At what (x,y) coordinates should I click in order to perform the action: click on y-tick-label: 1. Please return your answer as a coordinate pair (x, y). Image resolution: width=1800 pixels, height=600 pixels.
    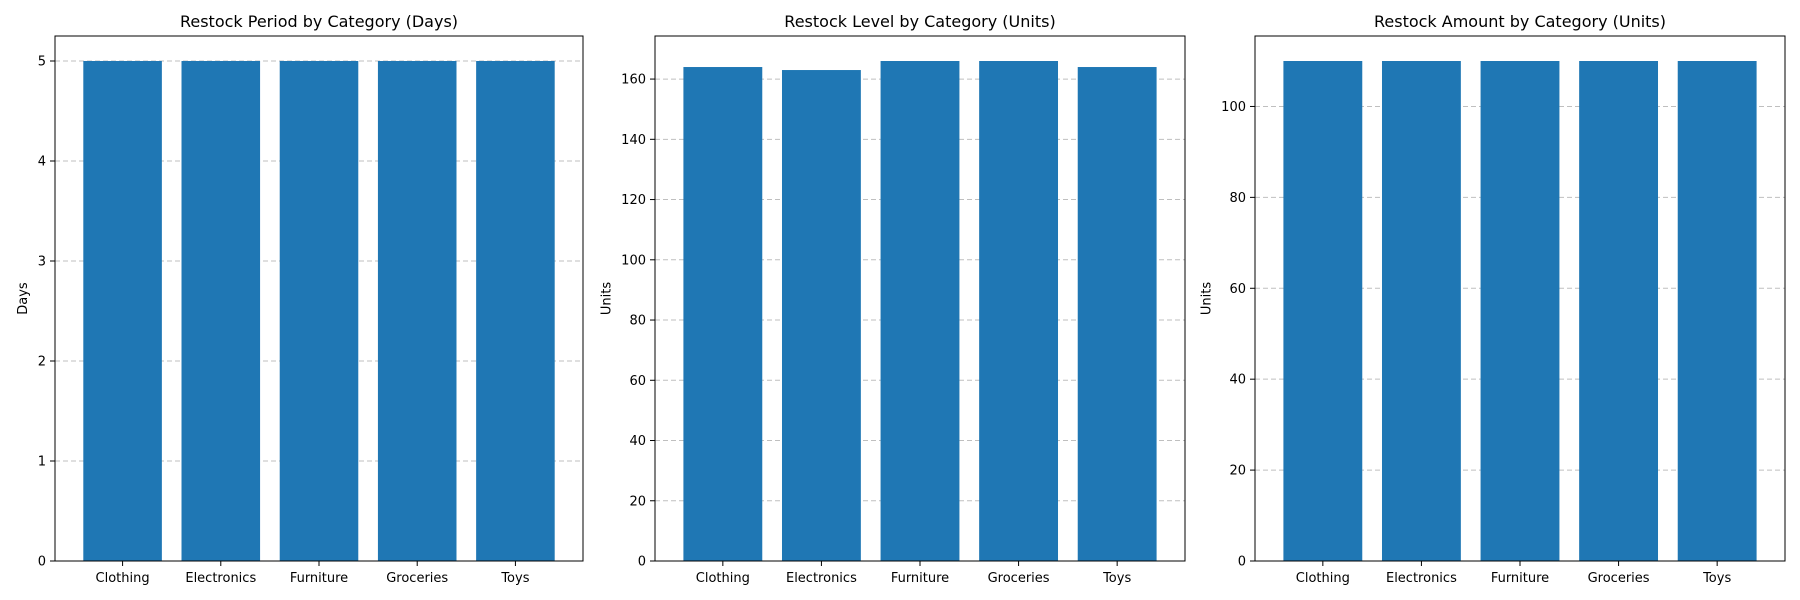
    Looking at the image, I should click on (42, 462).